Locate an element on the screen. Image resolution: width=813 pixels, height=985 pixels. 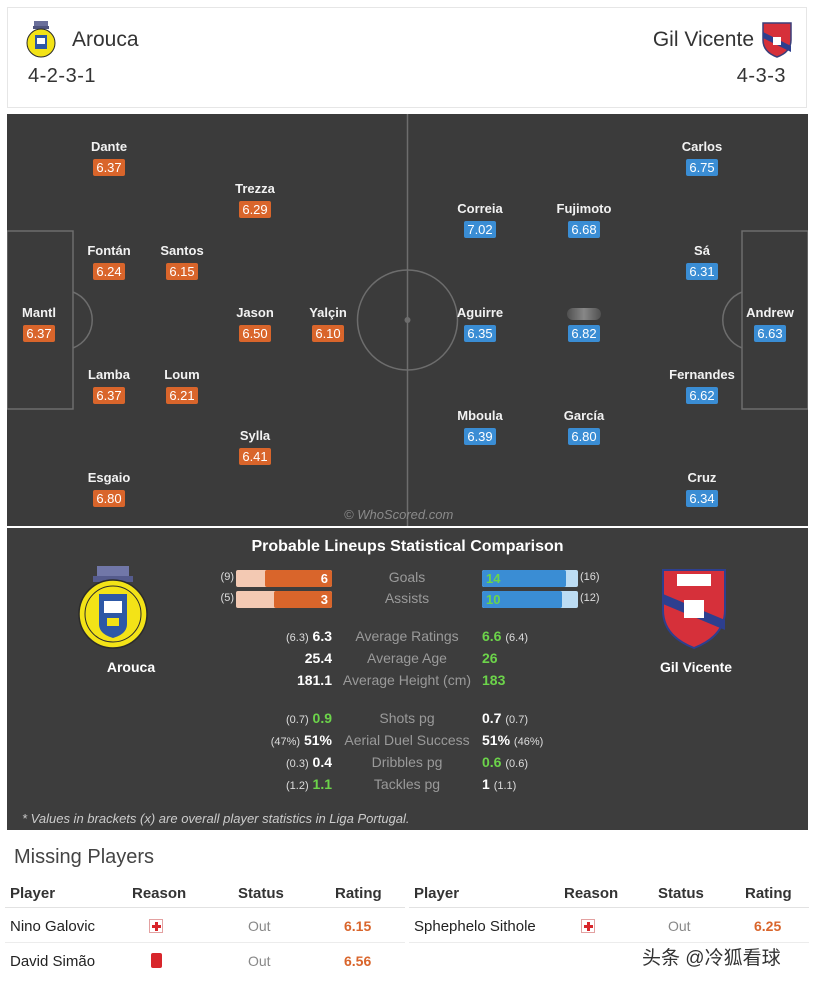
player-santos: Santos 6.15 is located at coordinates (182, 262).